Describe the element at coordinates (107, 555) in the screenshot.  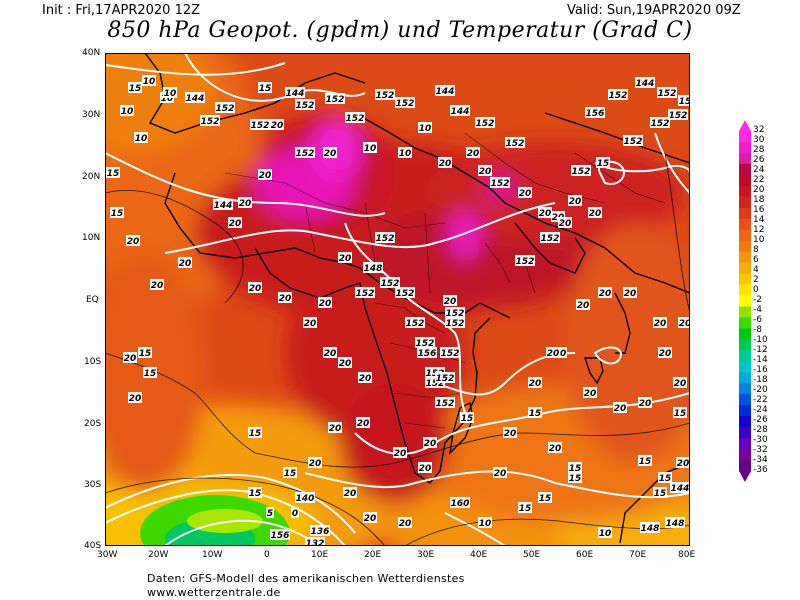
I see `lon-label-30w: 30W` at that location.